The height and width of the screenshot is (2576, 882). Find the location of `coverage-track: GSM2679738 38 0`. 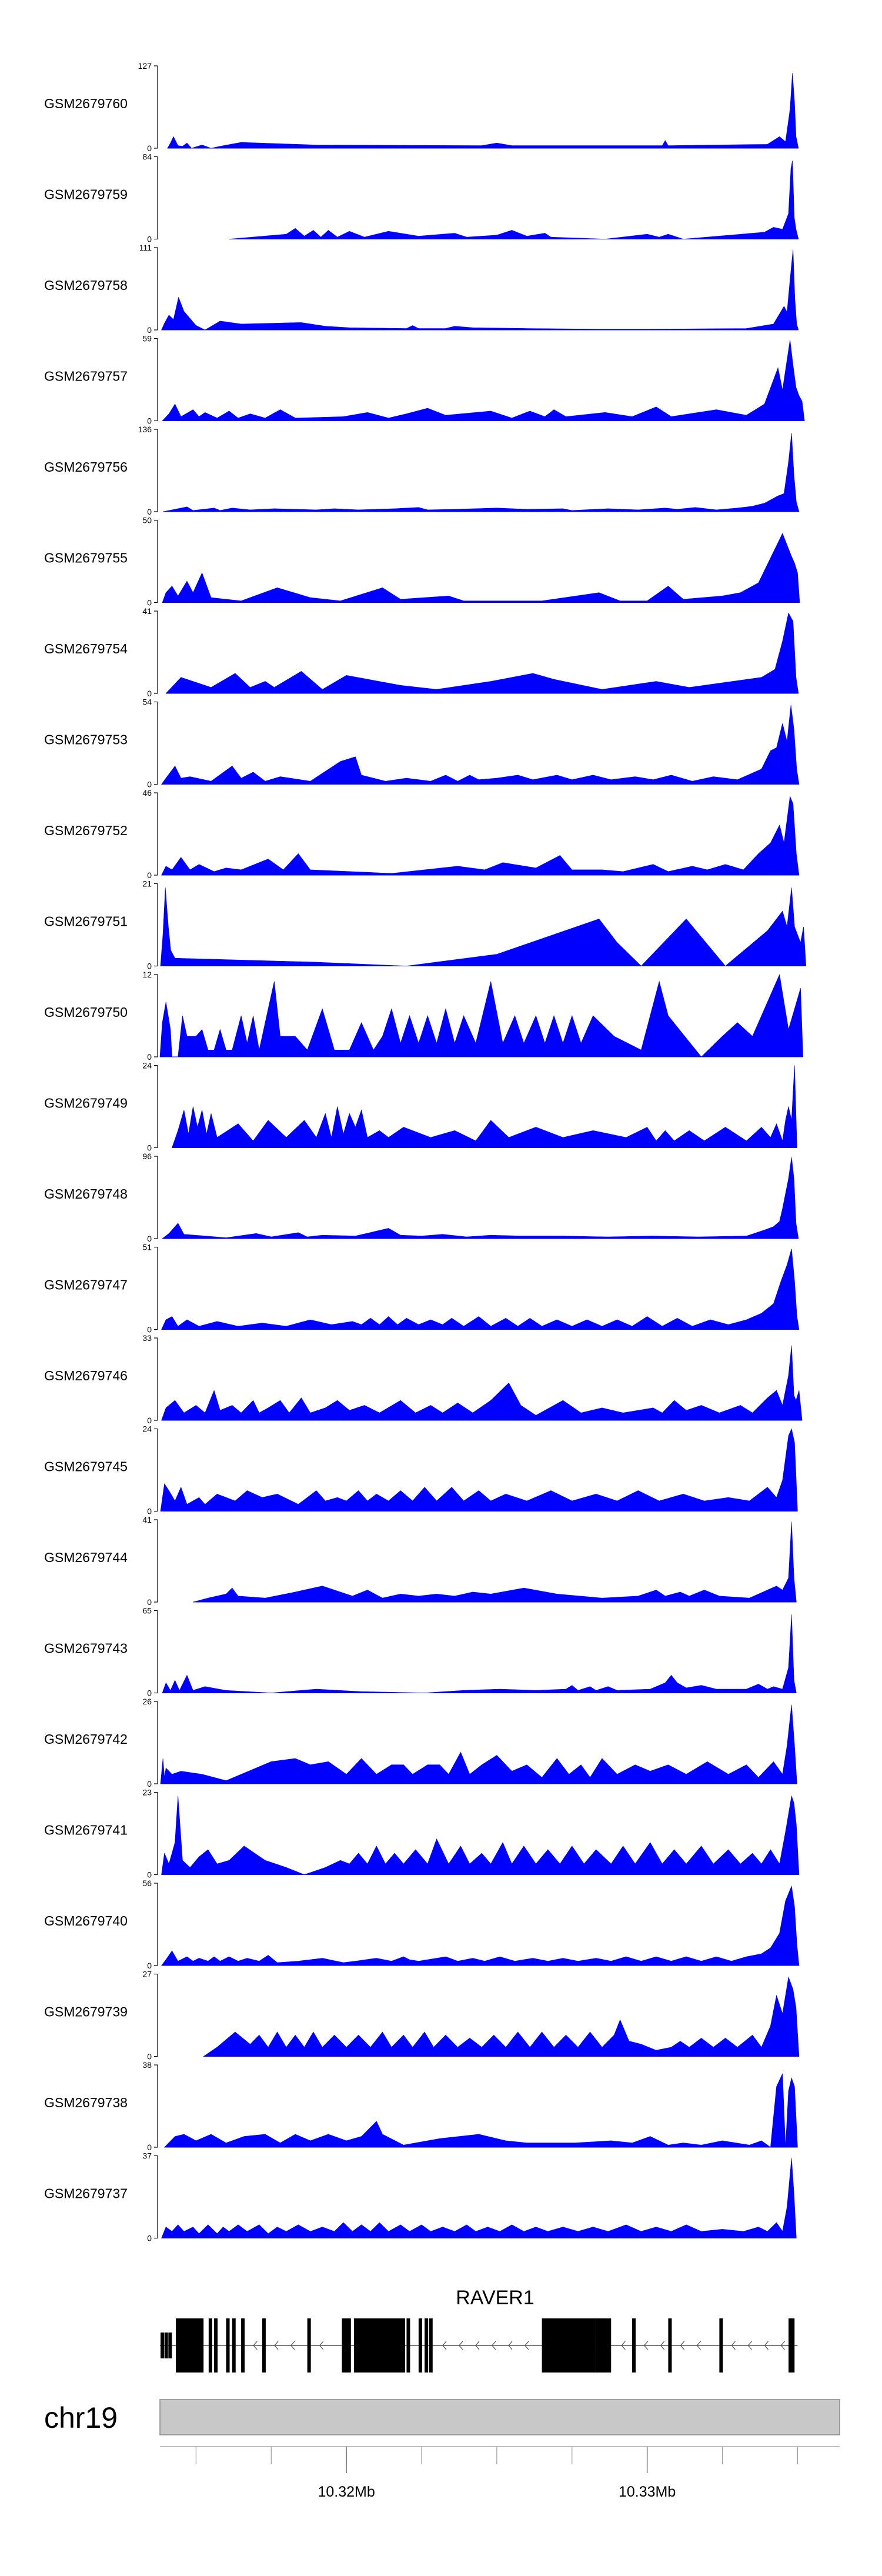

coverage-track: GSM2679738 38 0 is located at coordinates (421, 2106).